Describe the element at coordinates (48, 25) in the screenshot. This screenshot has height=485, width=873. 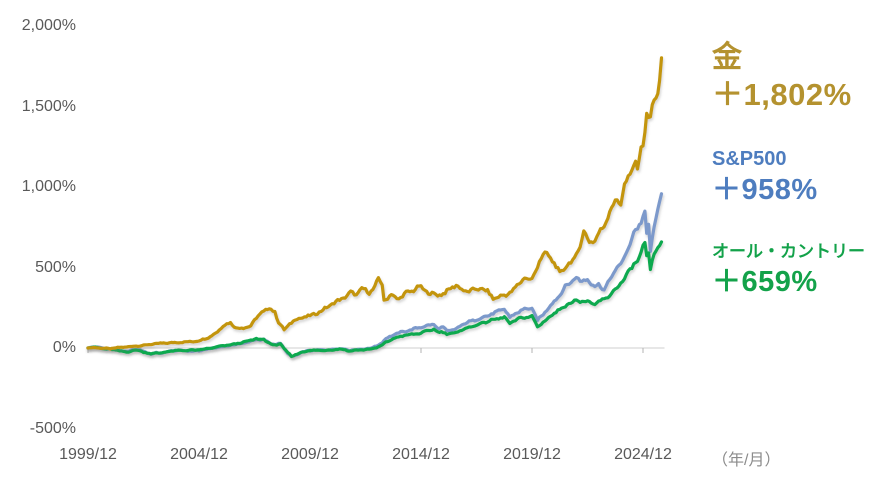
I see `y-tick-label: 2,000%` at that location.